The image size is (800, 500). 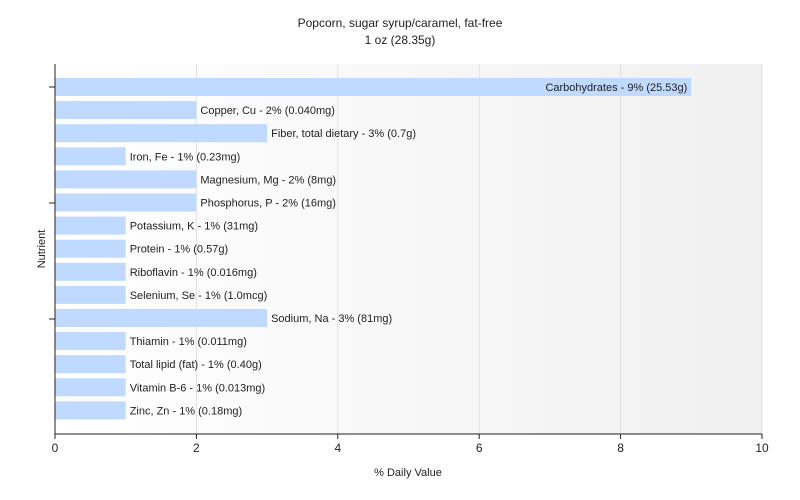 What do you see at coordinates (179, 250) in the screenshot?
I see `bar-label: Protein - 1% (0.57g)` at bounding box center [179, 250].